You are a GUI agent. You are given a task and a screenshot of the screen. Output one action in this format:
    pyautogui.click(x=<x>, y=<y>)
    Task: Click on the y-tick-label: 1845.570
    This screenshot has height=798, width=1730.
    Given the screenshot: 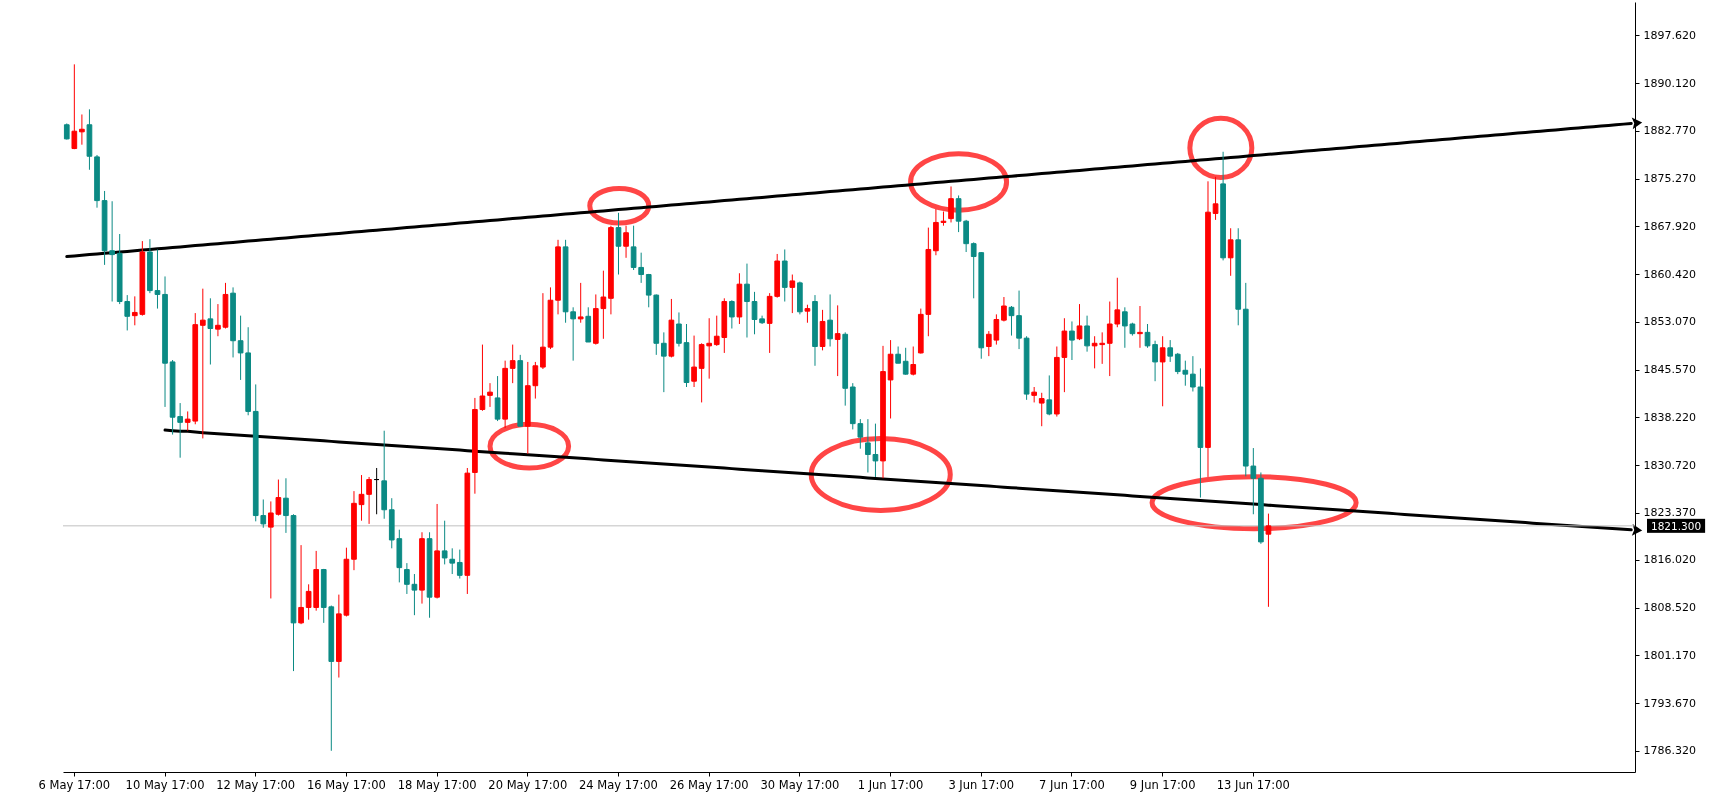 What is the action you would take?
    pyautogui.click(x=1669, y=370)
    